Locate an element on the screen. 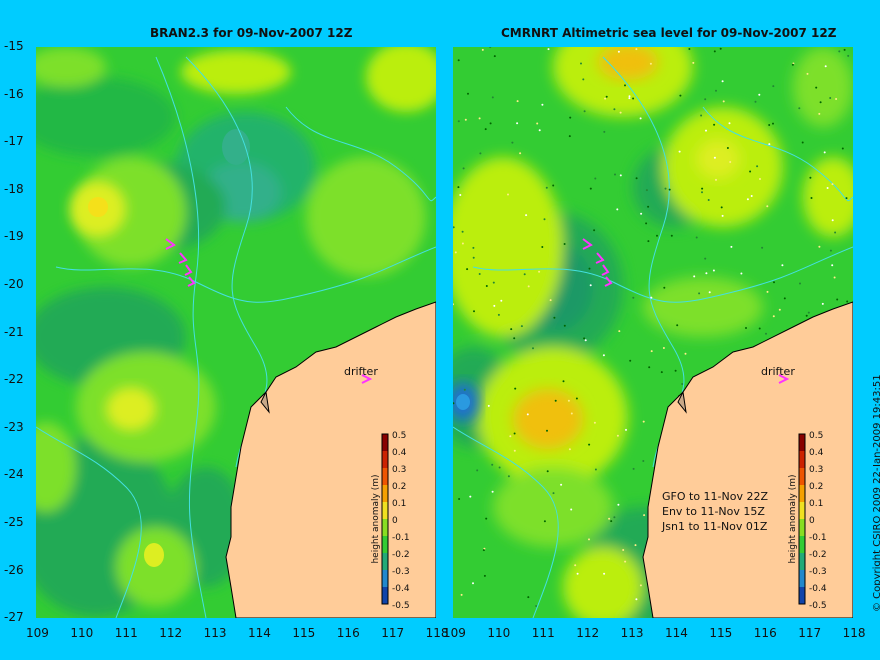  colorbar-label: height anomaly (m) is located at coordinates (793, 518).